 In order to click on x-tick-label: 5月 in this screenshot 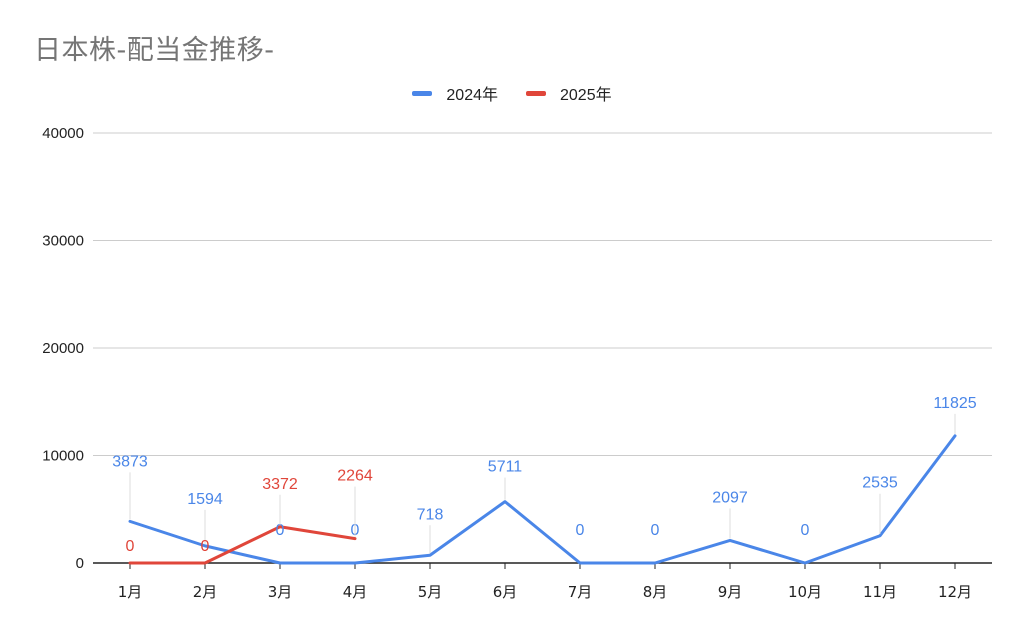, I will do `click(430, 592)`.